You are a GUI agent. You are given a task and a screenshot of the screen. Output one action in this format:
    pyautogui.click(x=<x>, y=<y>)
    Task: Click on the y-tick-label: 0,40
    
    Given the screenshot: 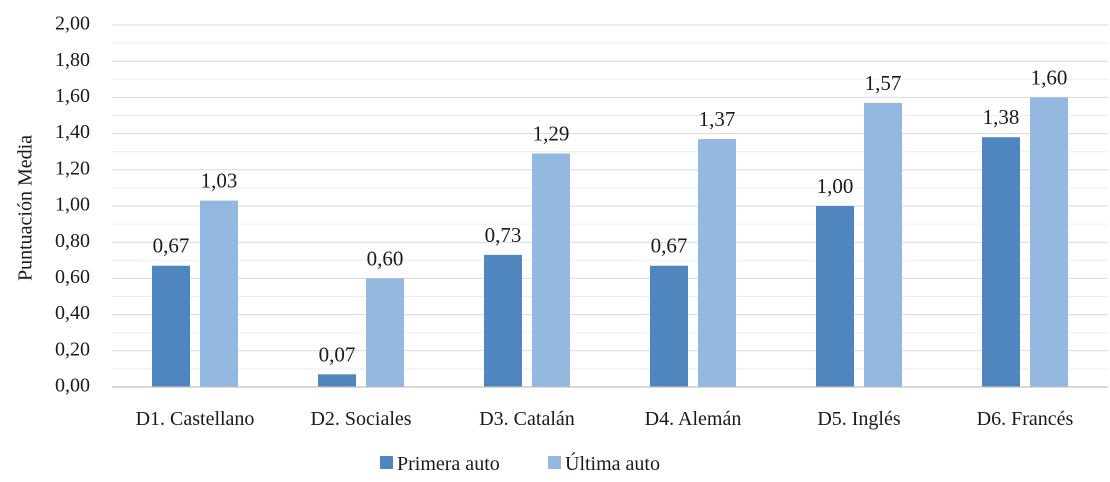 What is the action you would take?
    pyautogui.click(x=72, y=313)
    